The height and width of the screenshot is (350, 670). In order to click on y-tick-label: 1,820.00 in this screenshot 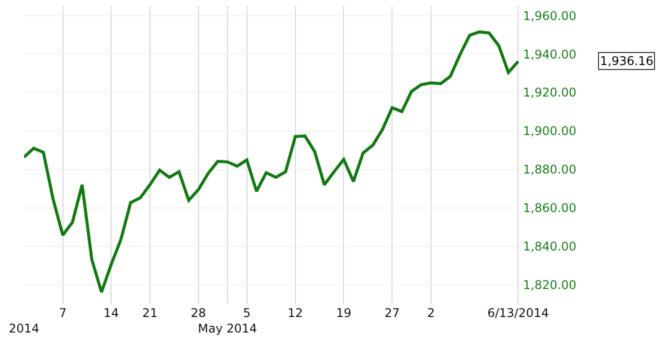, I will do `click(549, 285)`.